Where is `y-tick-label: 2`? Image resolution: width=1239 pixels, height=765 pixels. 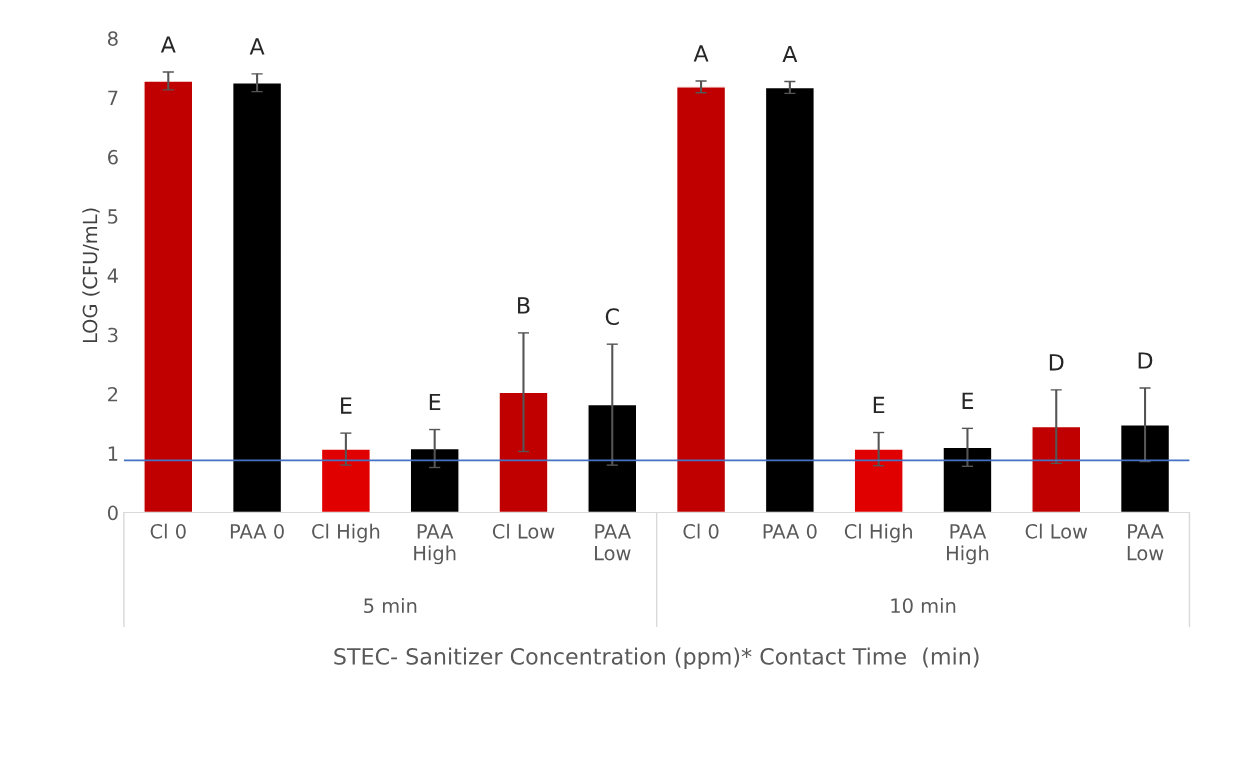
y-tick-label: 2 is located at coordinates (113, 394).